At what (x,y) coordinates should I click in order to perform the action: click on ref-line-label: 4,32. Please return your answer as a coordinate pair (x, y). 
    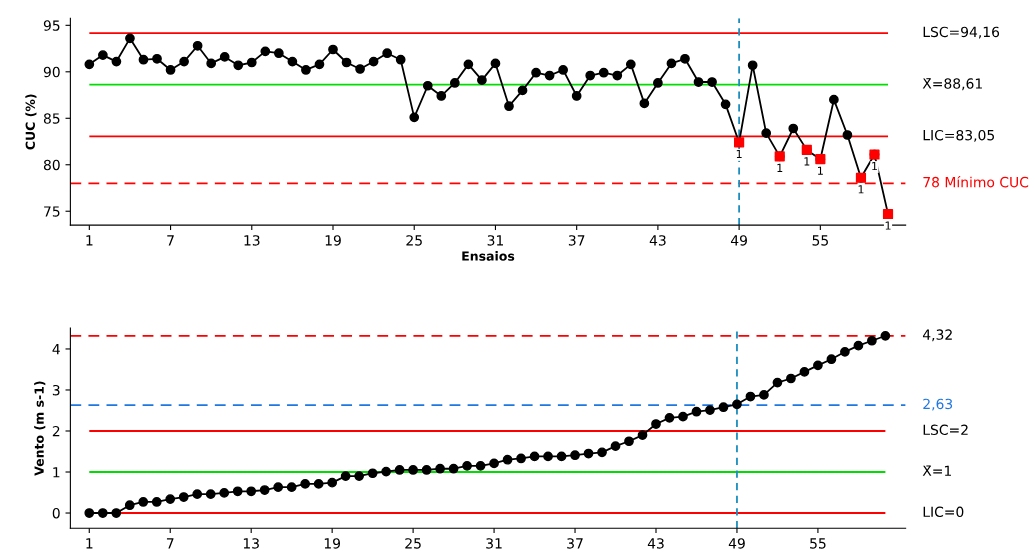
    Looking at the image, I should click on (937, 335).